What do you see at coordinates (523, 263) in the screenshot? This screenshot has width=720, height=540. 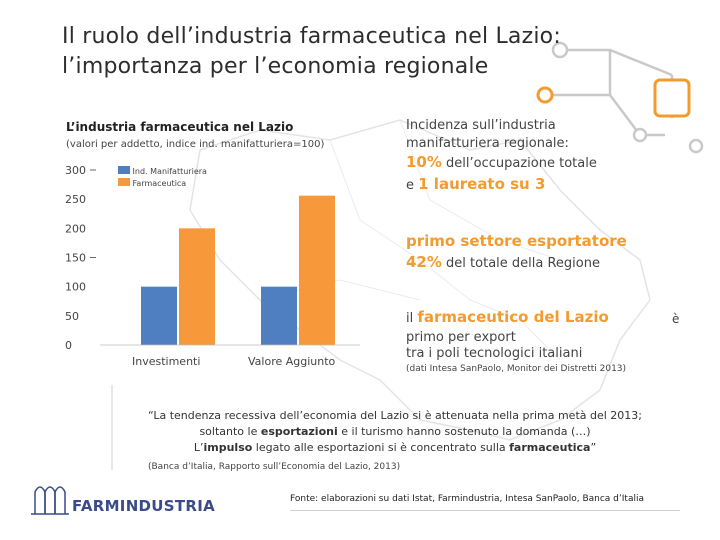 I see `export-text: del totale della Regione` at bounding box center [523, 263].